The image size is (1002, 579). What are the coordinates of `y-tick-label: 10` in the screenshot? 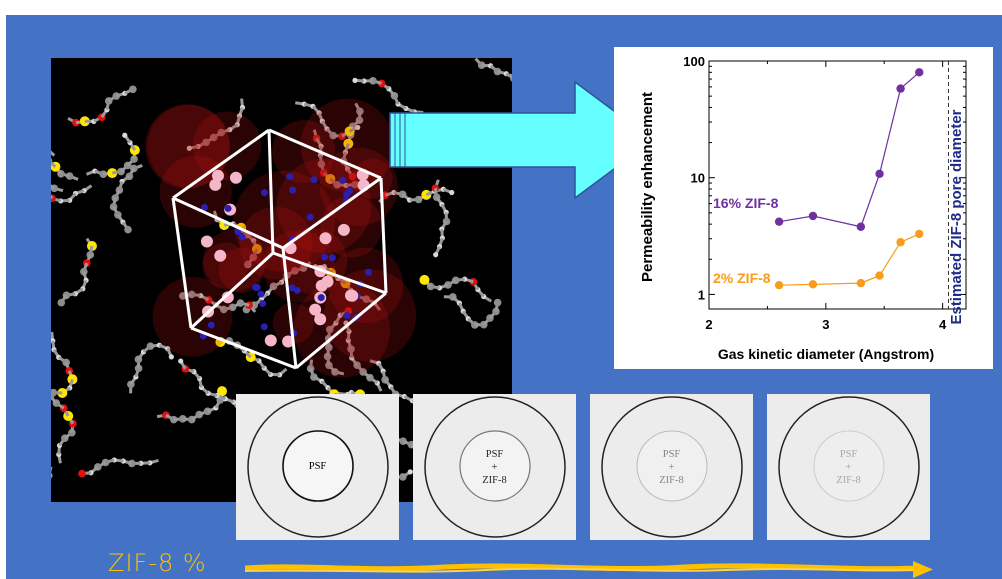 It's located at (698, 178).